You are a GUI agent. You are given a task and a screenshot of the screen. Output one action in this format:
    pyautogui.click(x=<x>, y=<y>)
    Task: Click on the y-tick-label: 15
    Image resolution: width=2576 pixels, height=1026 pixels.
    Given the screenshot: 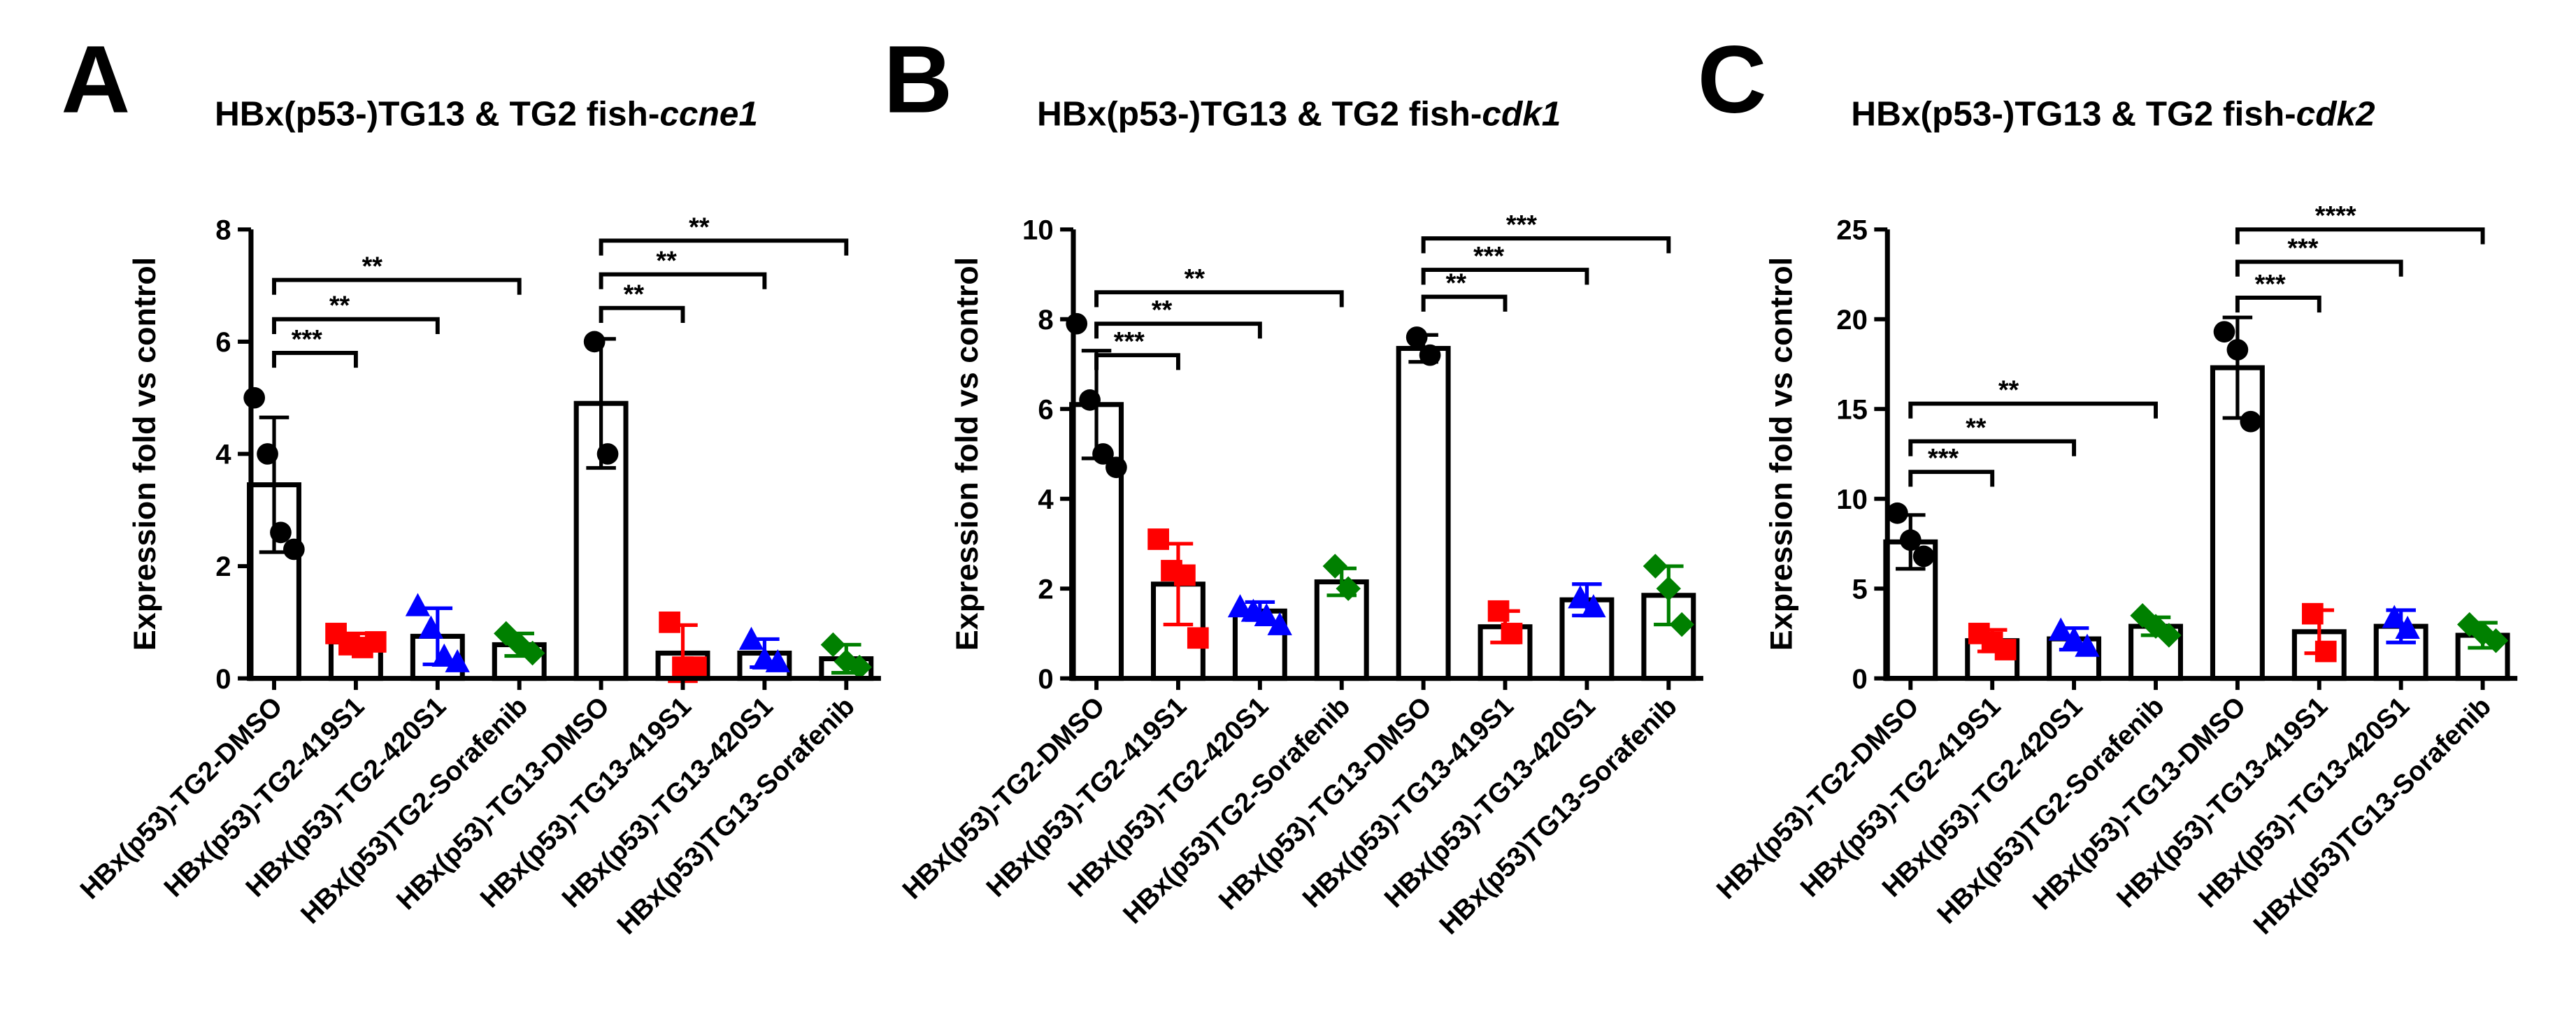 What is the action you would take?
    pyautogui.click(x=1852, y=409)
    